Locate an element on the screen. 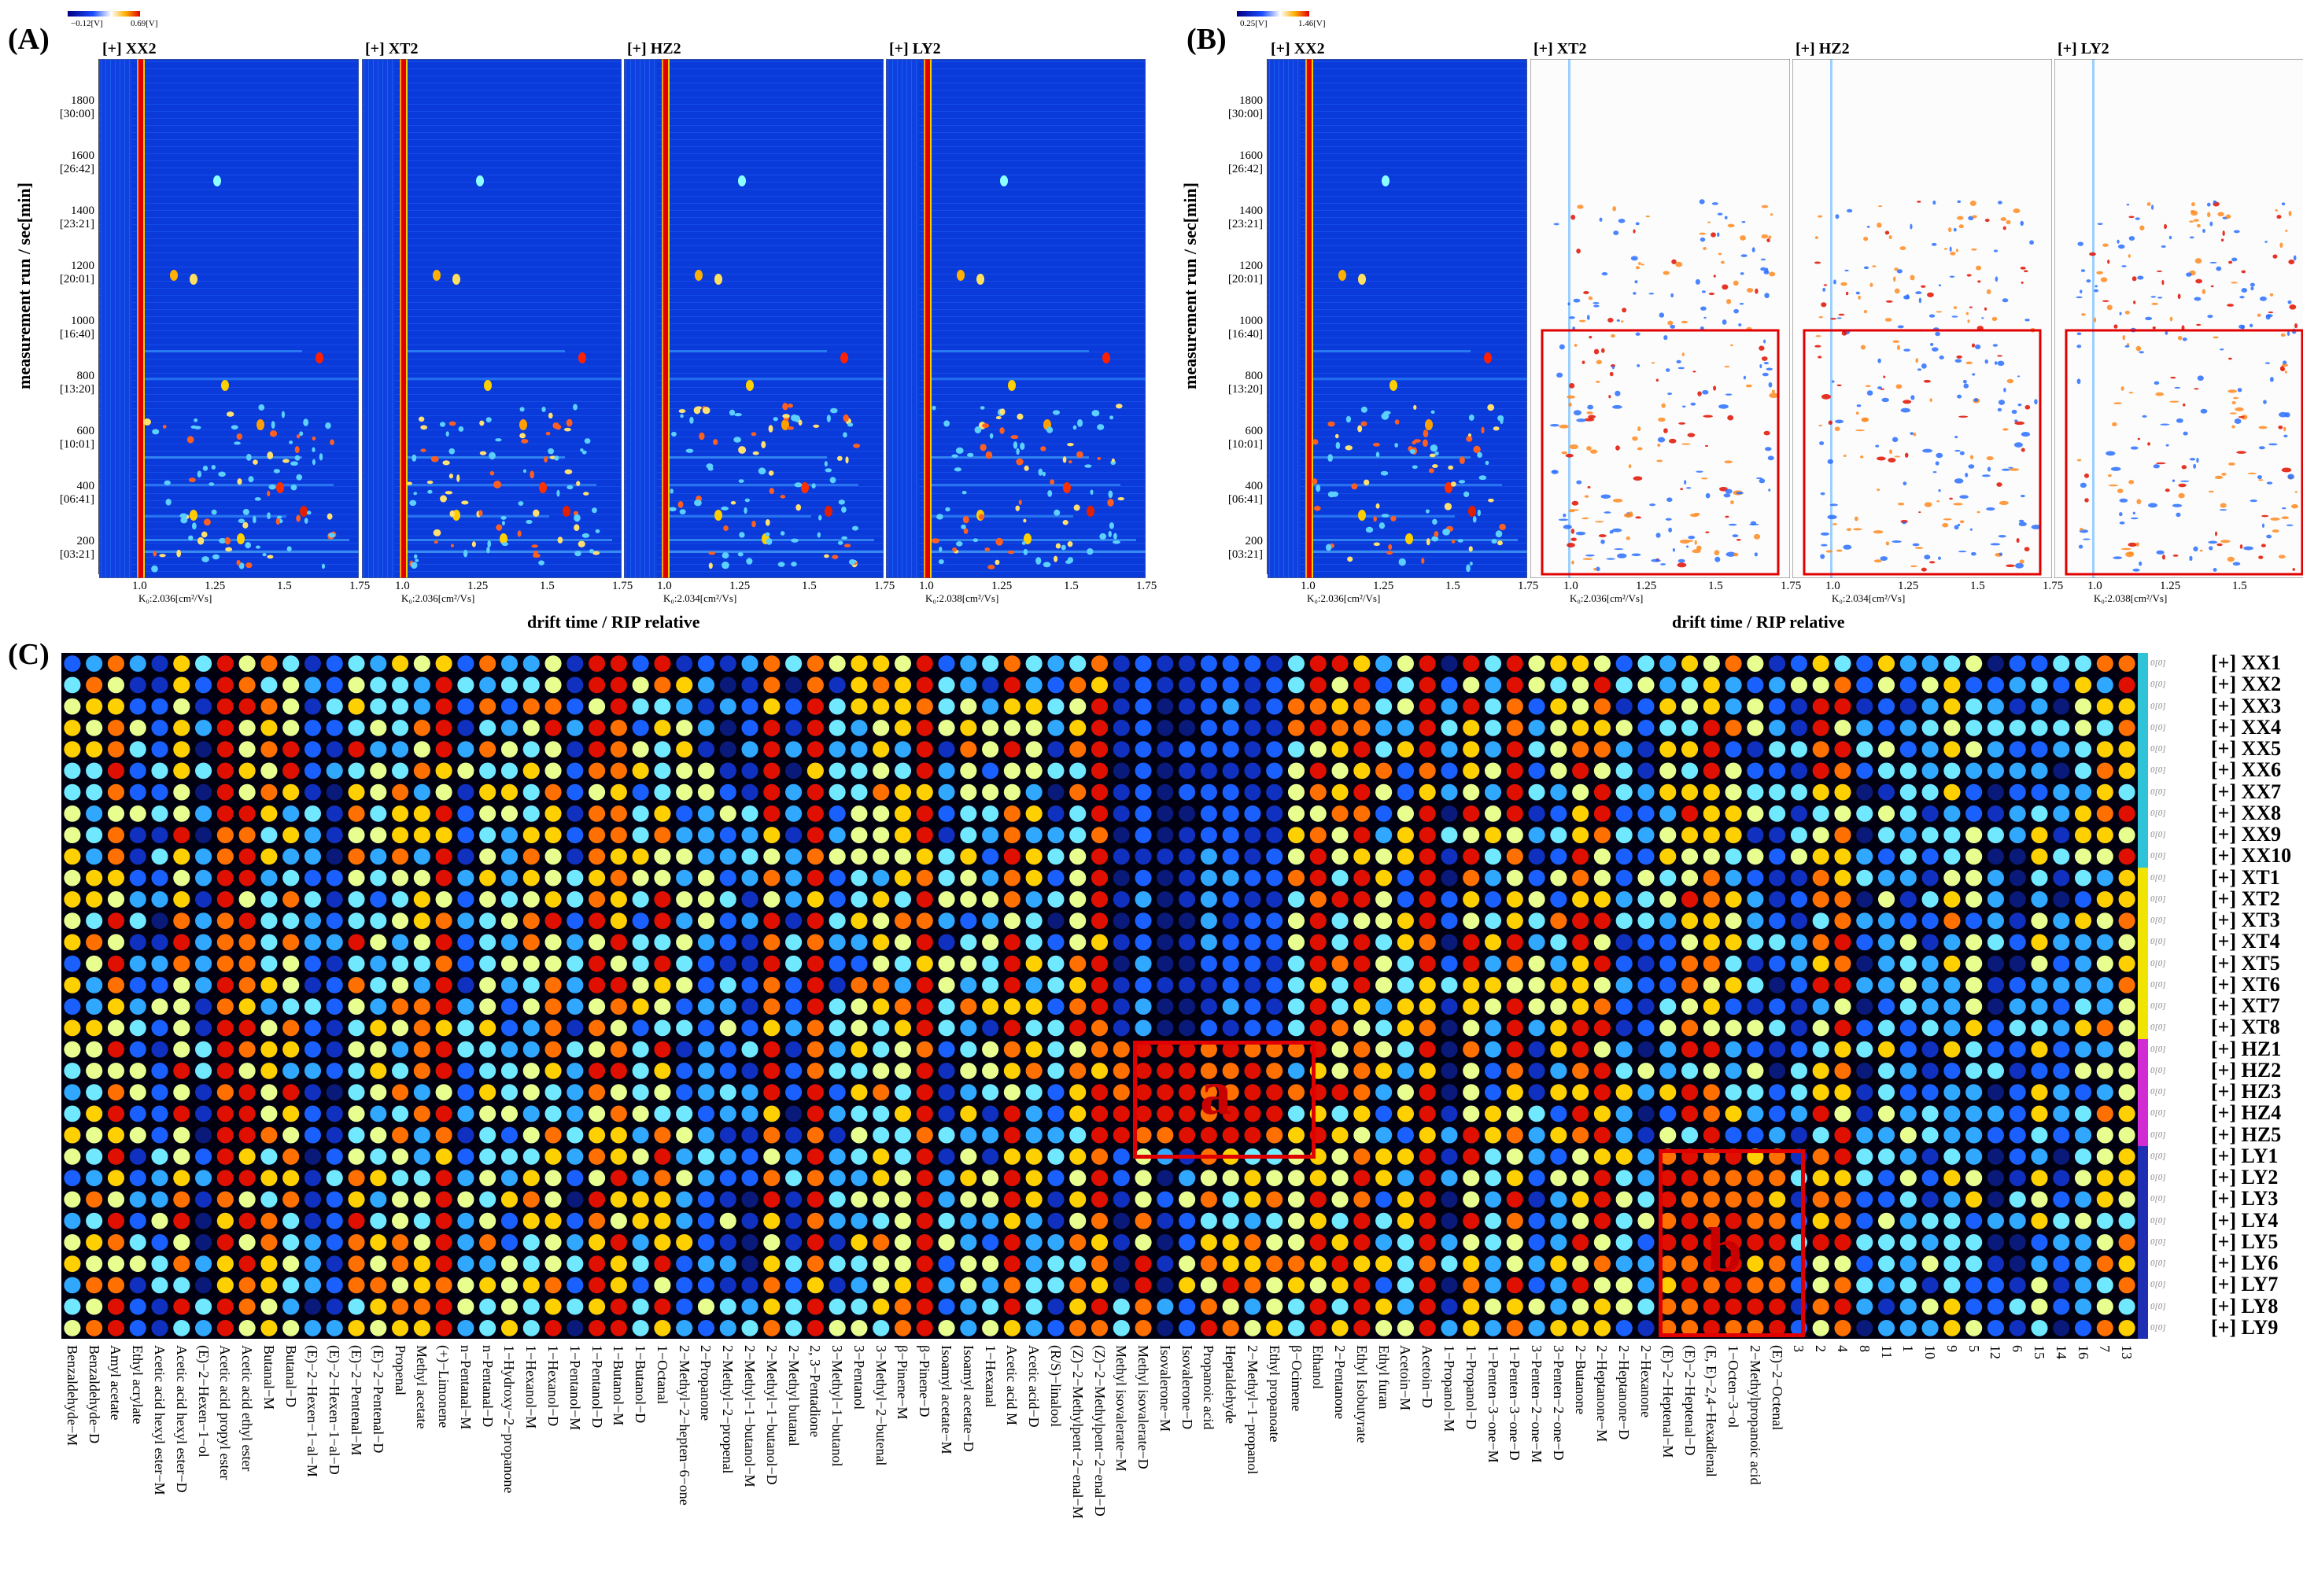 This screenshot has height=1596, width=2303. y-axis-title-b: measurement run / sec[min] is located at coordinates (1190, 285).